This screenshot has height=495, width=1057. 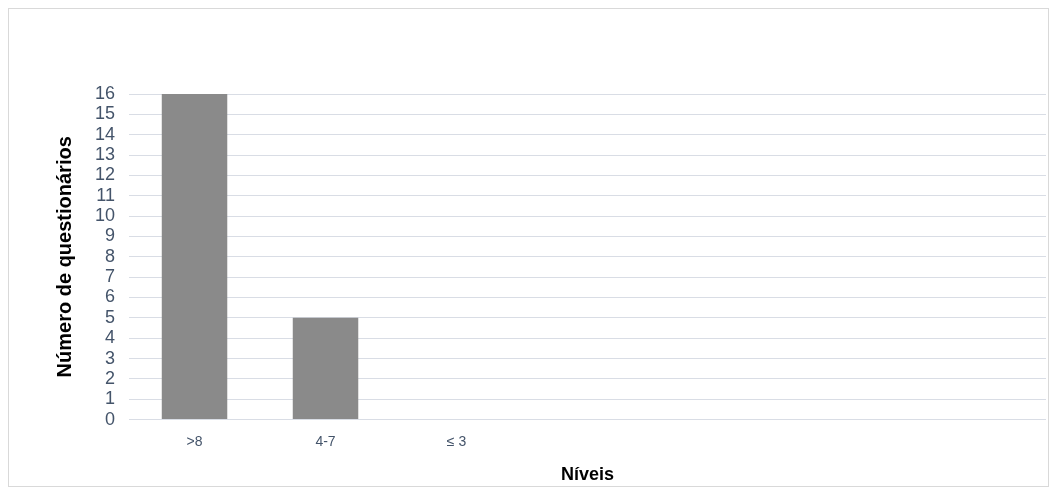 I want to click on y-tick-label: 16, so click(x=105, y=92).